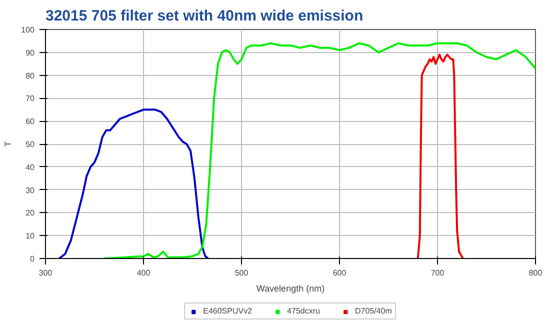 Image resolution: width=553 pixels, height=331 pixels. What do you see at coordinates (241, 273) in the screenshot?
I see `x-tick-label: 500` at bounding box center [241, 273].